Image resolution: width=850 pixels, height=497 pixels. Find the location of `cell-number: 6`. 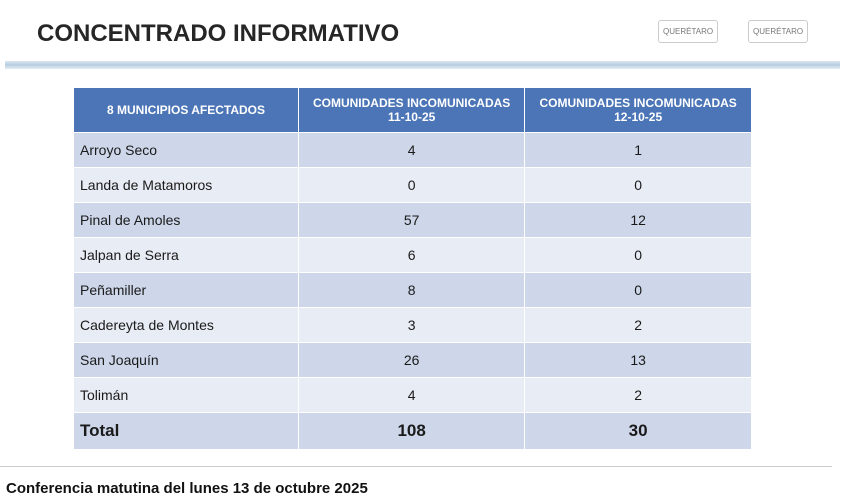

cell-number: 6 is located at coordinates (411, 255).